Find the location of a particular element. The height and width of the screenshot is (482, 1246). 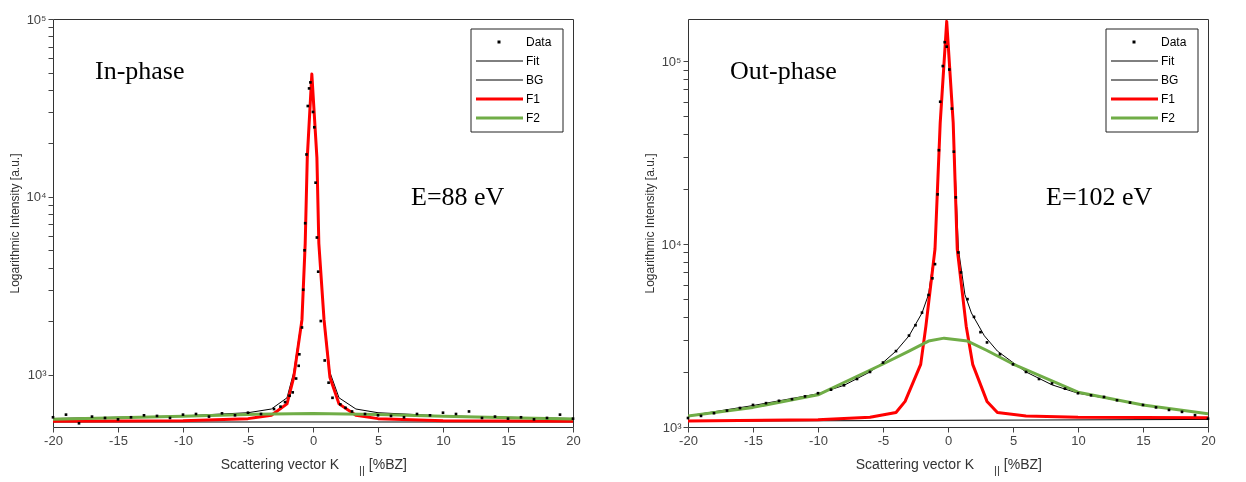

annotation: E=88 eV is located at coordinates (458, 196).